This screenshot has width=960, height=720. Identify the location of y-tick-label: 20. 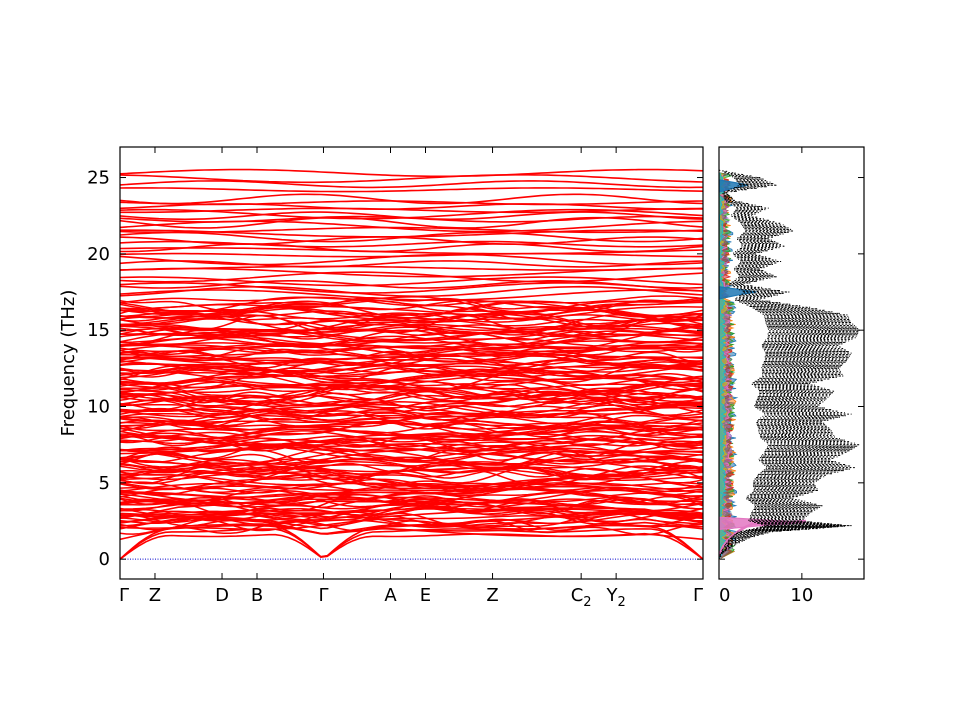
(98, 254).